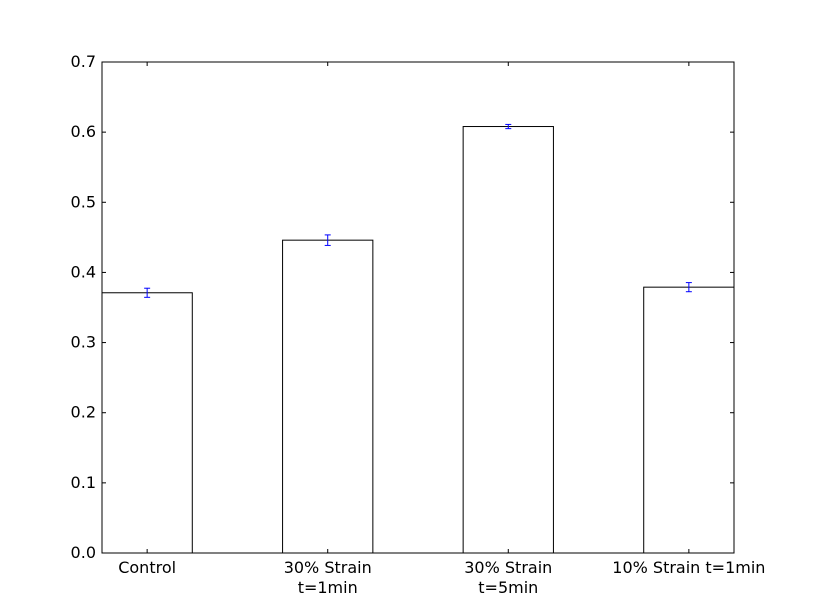 The height and width of the screenshot is (615, 815). What do you see at coordinates (328, 587) in the screenshot?
I see `x-tick-label: t=1min` at bounding box center [328, 587].